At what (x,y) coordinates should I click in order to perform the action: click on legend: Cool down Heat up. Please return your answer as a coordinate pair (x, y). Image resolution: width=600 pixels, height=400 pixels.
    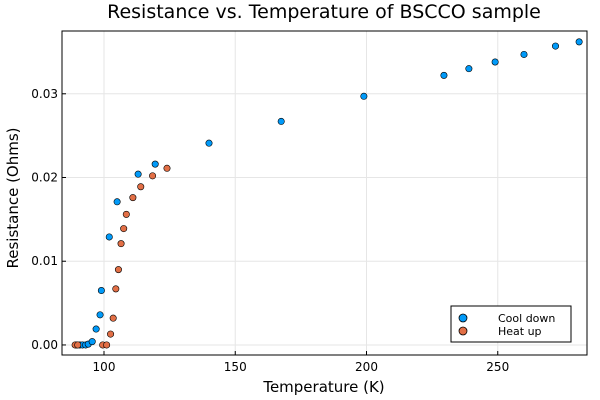
    Looking at the image, I should click on (511, 324).